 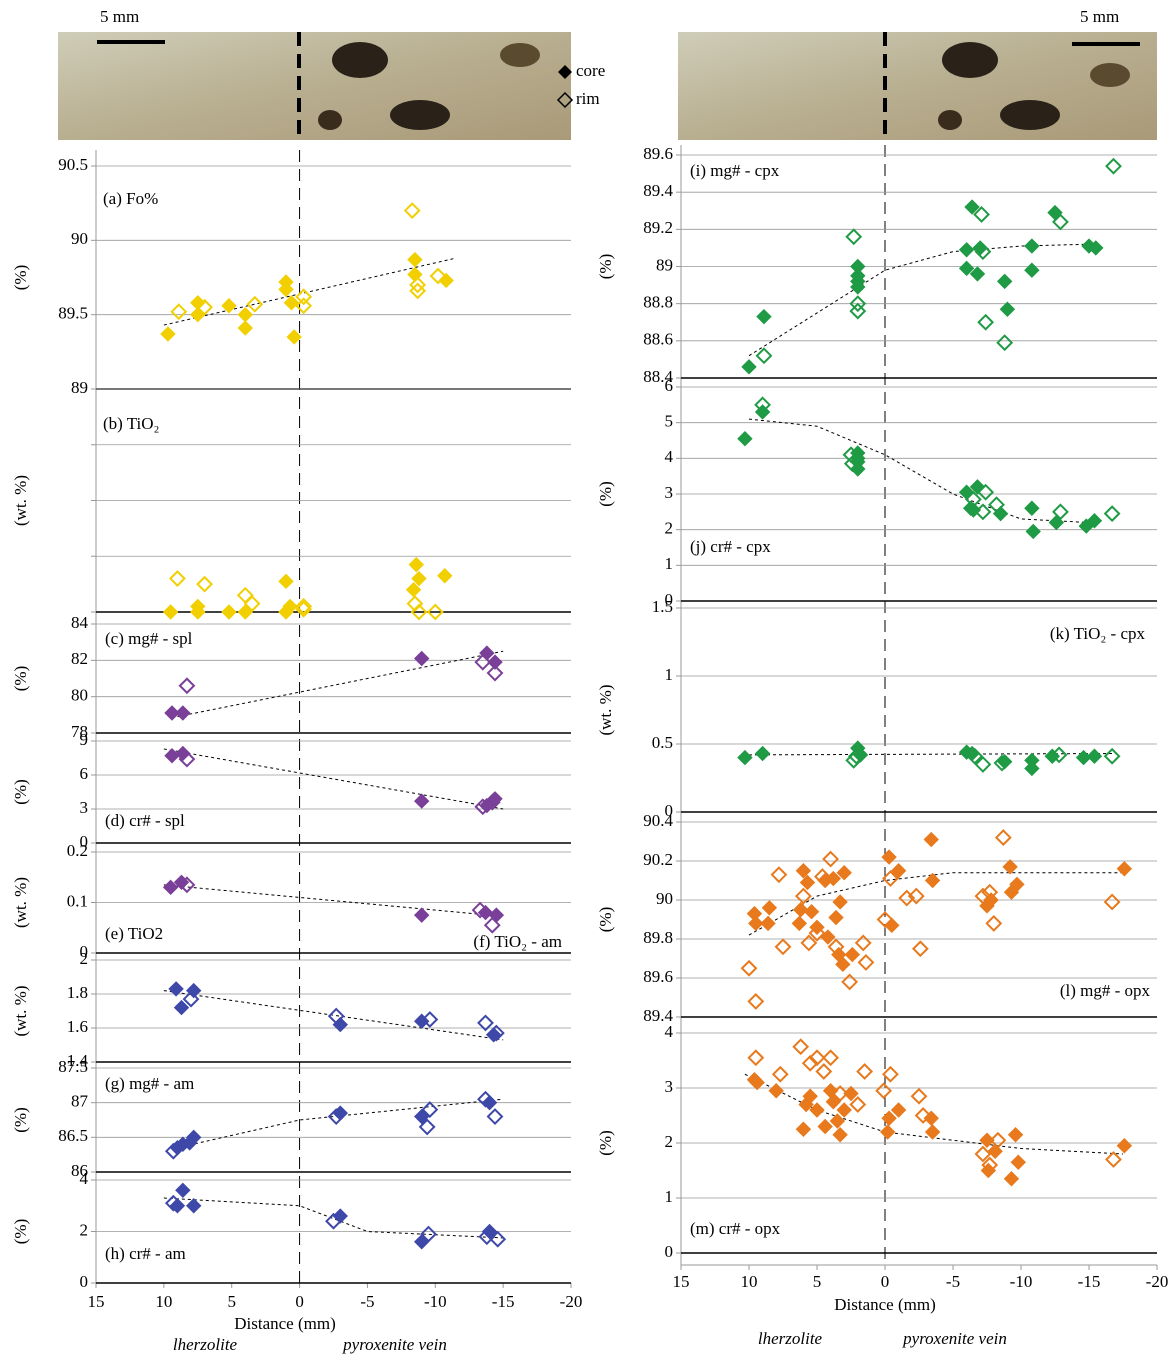 What do you see at coordinates (231, 1301) in the screenshot?
I see `x-tick-label: 5` at bounding box center [231, 1301].